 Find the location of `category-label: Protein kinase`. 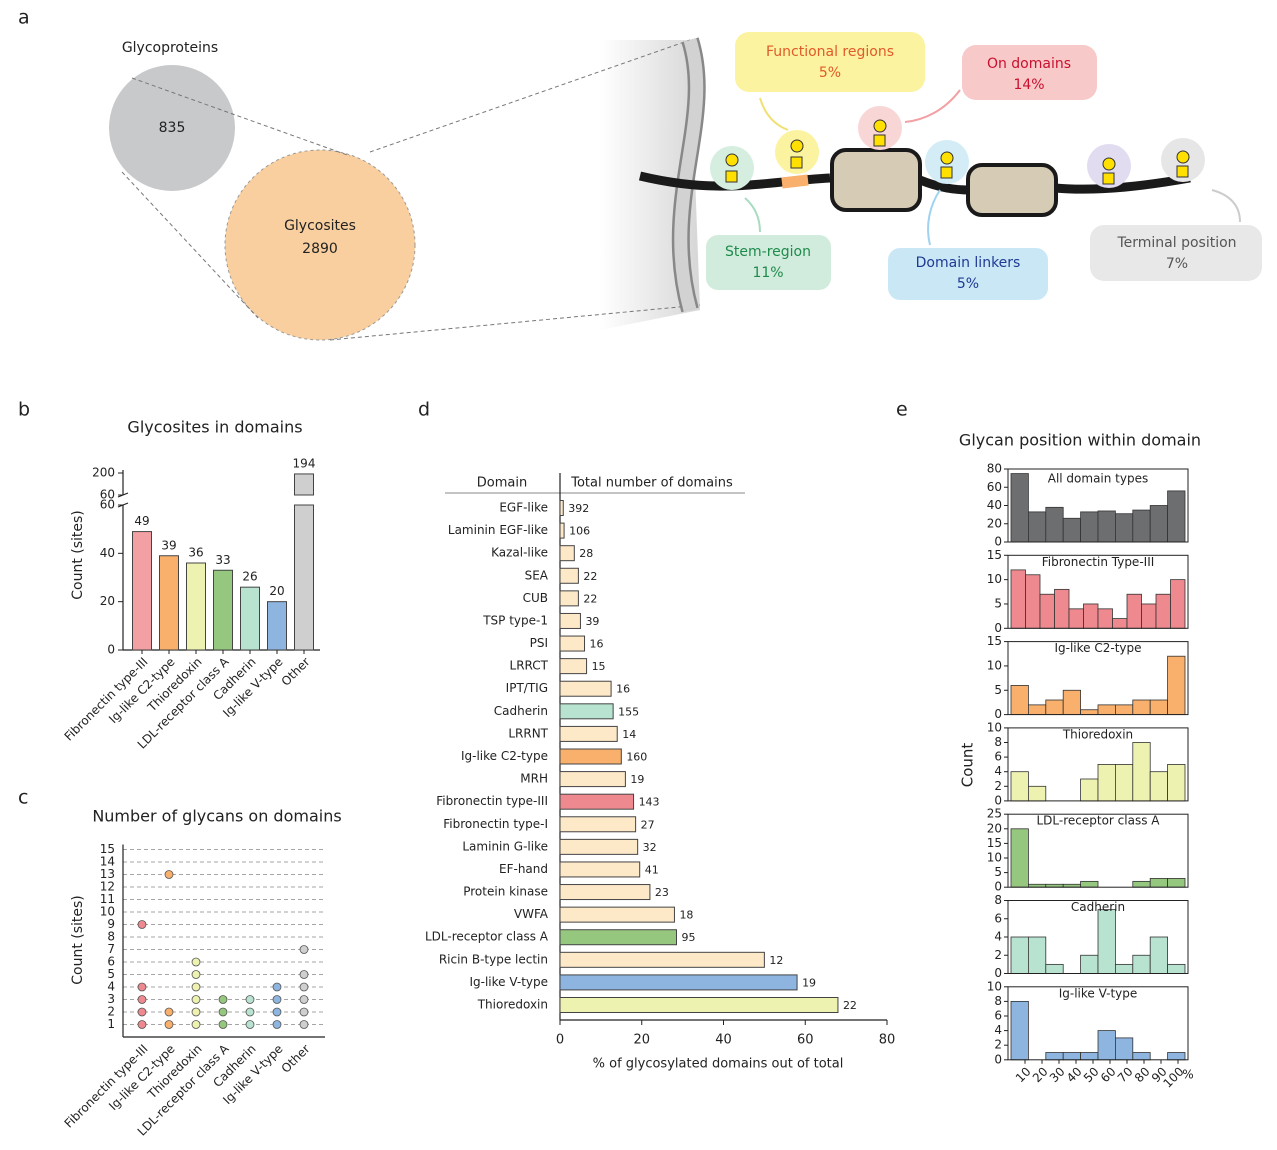

category-label: Protein kinase is located at coordinates (505, 892).